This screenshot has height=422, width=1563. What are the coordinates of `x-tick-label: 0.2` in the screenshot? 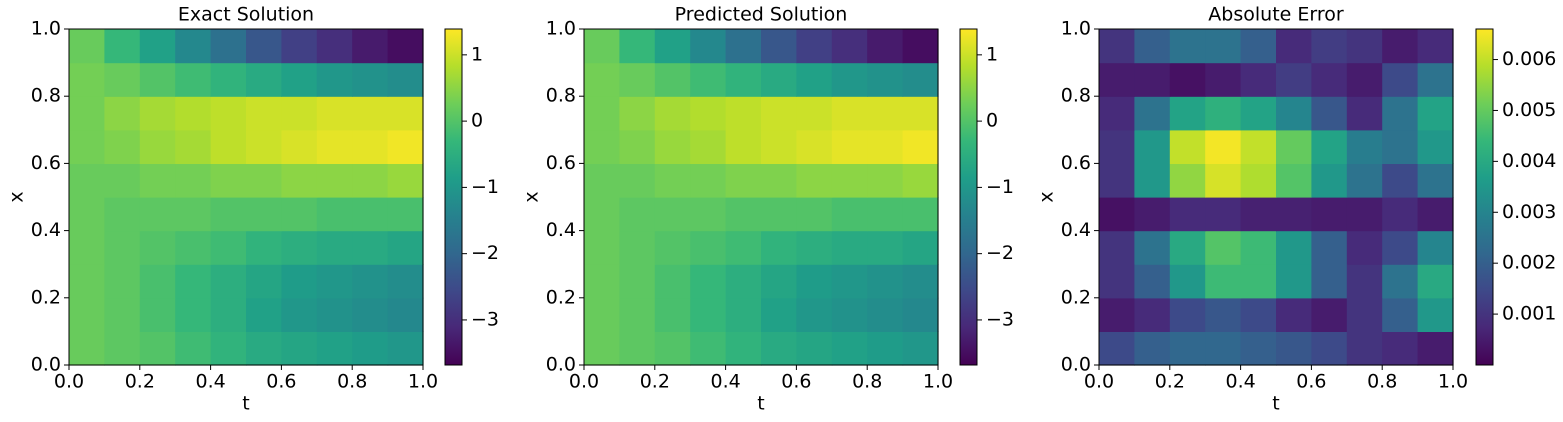 It's located at (655, 382).